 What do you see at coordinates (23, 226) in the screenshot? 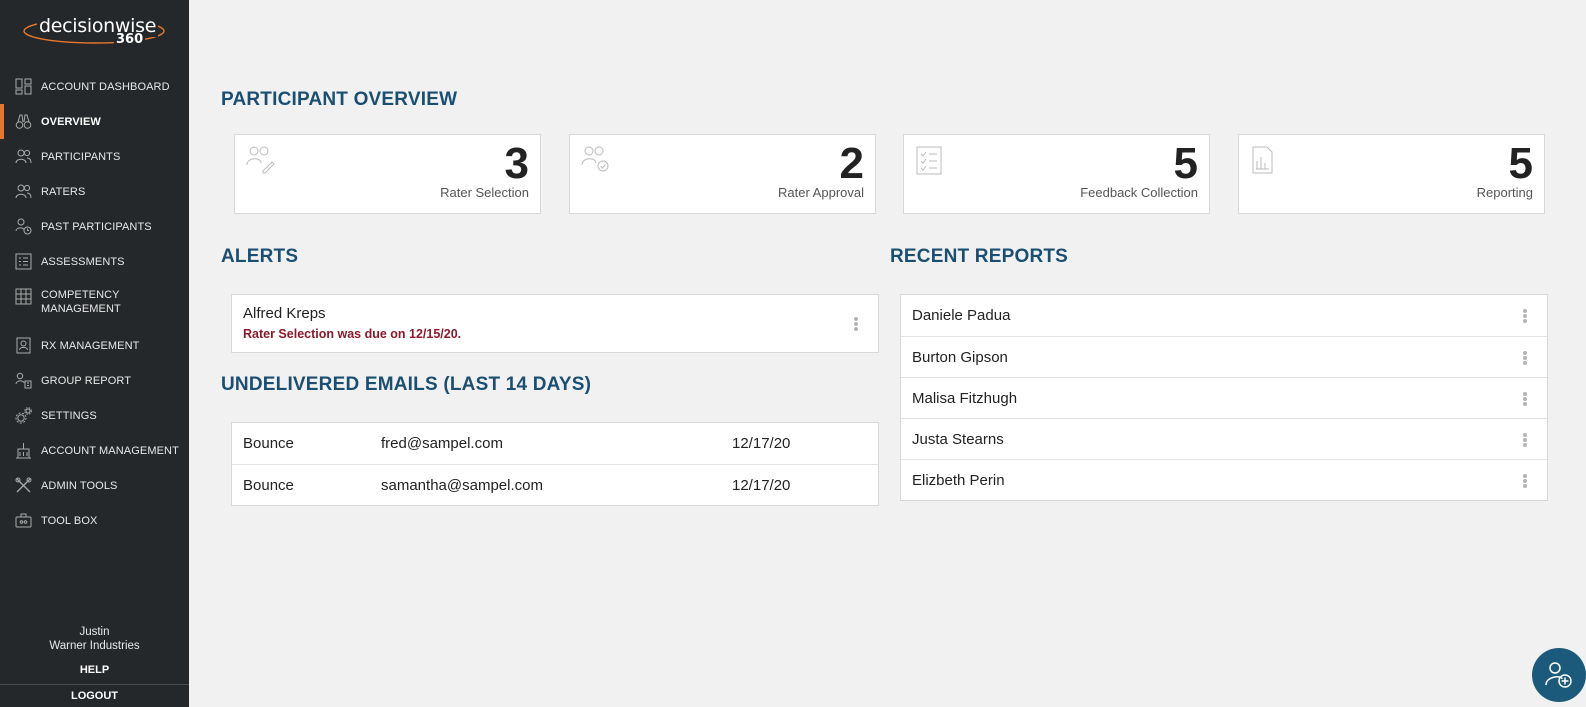
I see `users-history-icon` at bounding box center [23, 226].